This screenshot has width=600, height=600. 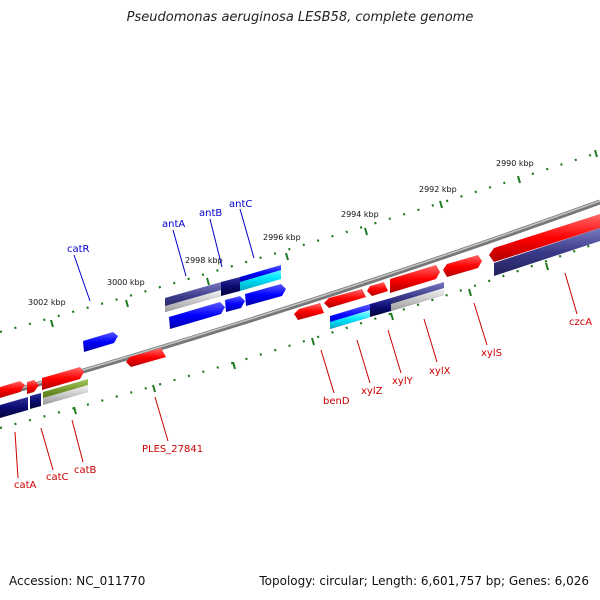 I want to click on kbp-label-2992: 2992 kbp, so click(x=438, y=189).